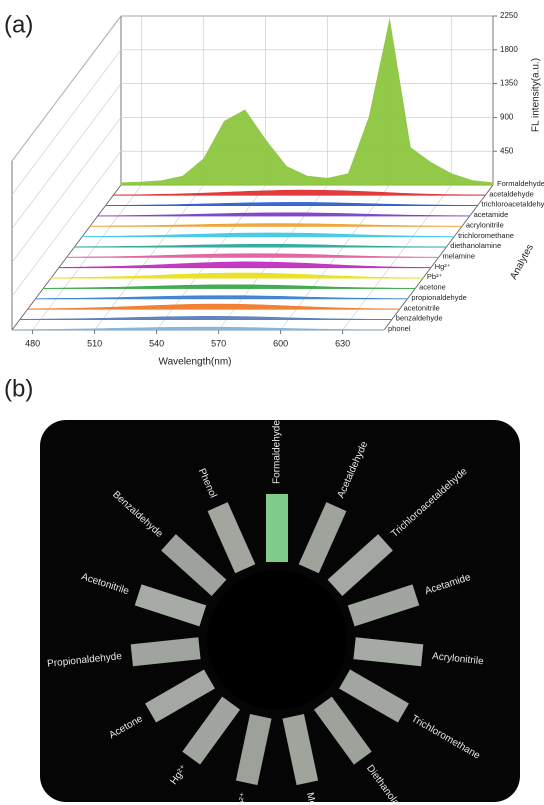  I want to click on series-label: acetone, so click(432, 287).